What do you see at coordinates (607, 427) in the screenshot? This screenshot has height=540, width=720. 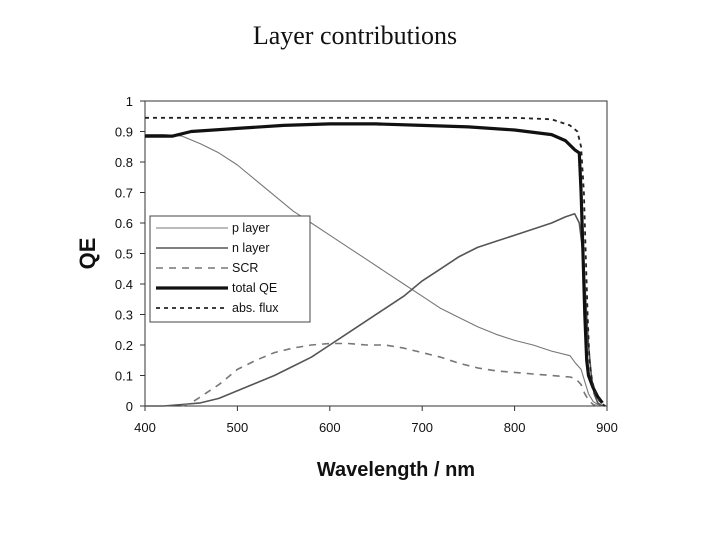 I see `x-tick-label-5: 900` at bounding box center [607, 427].